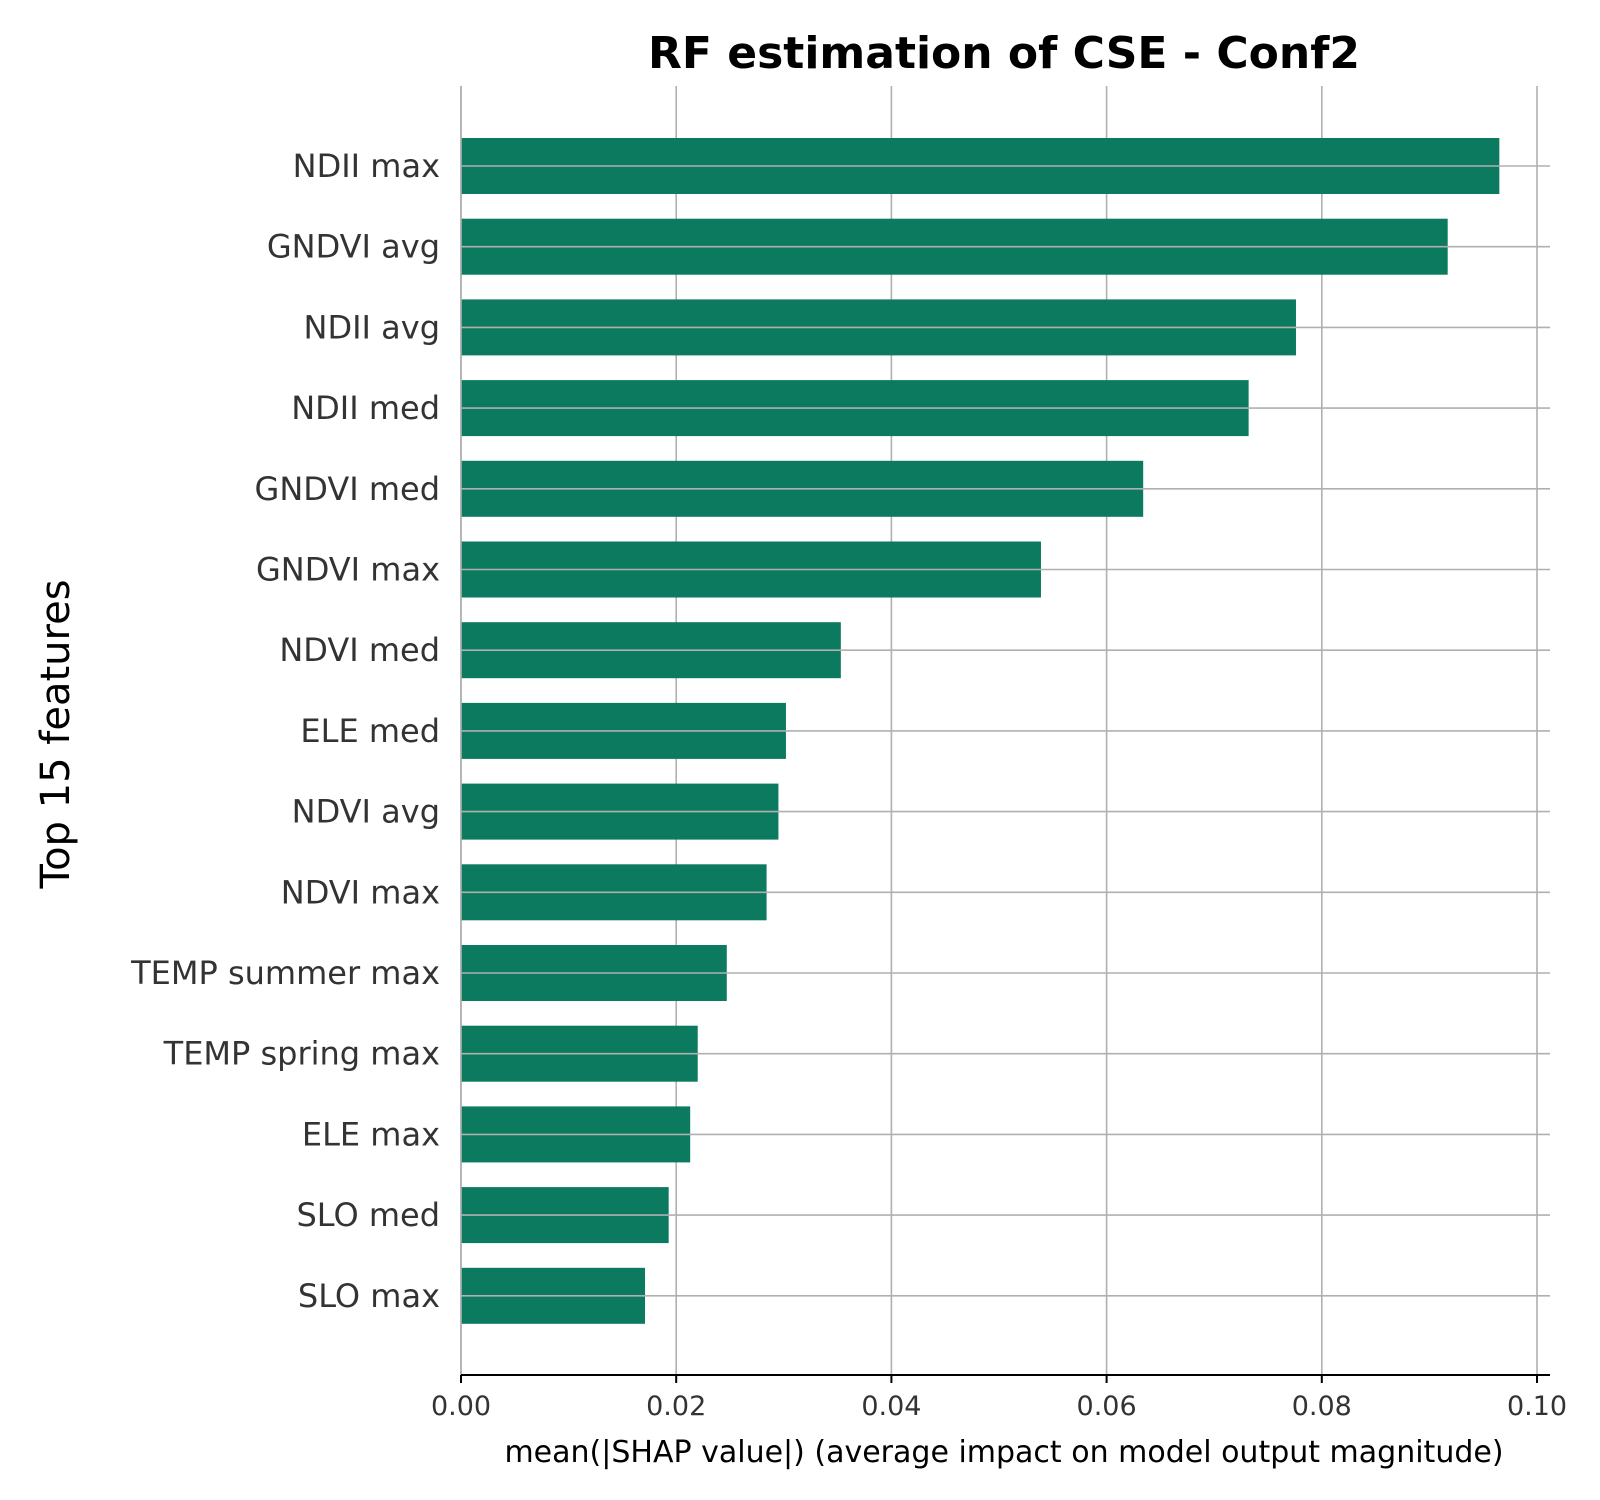 This screenshot has height=1500, width=1600. Describe the element at coordinates (372, 327) in the screenshot. I see `category-label: NDII avg` at that location.